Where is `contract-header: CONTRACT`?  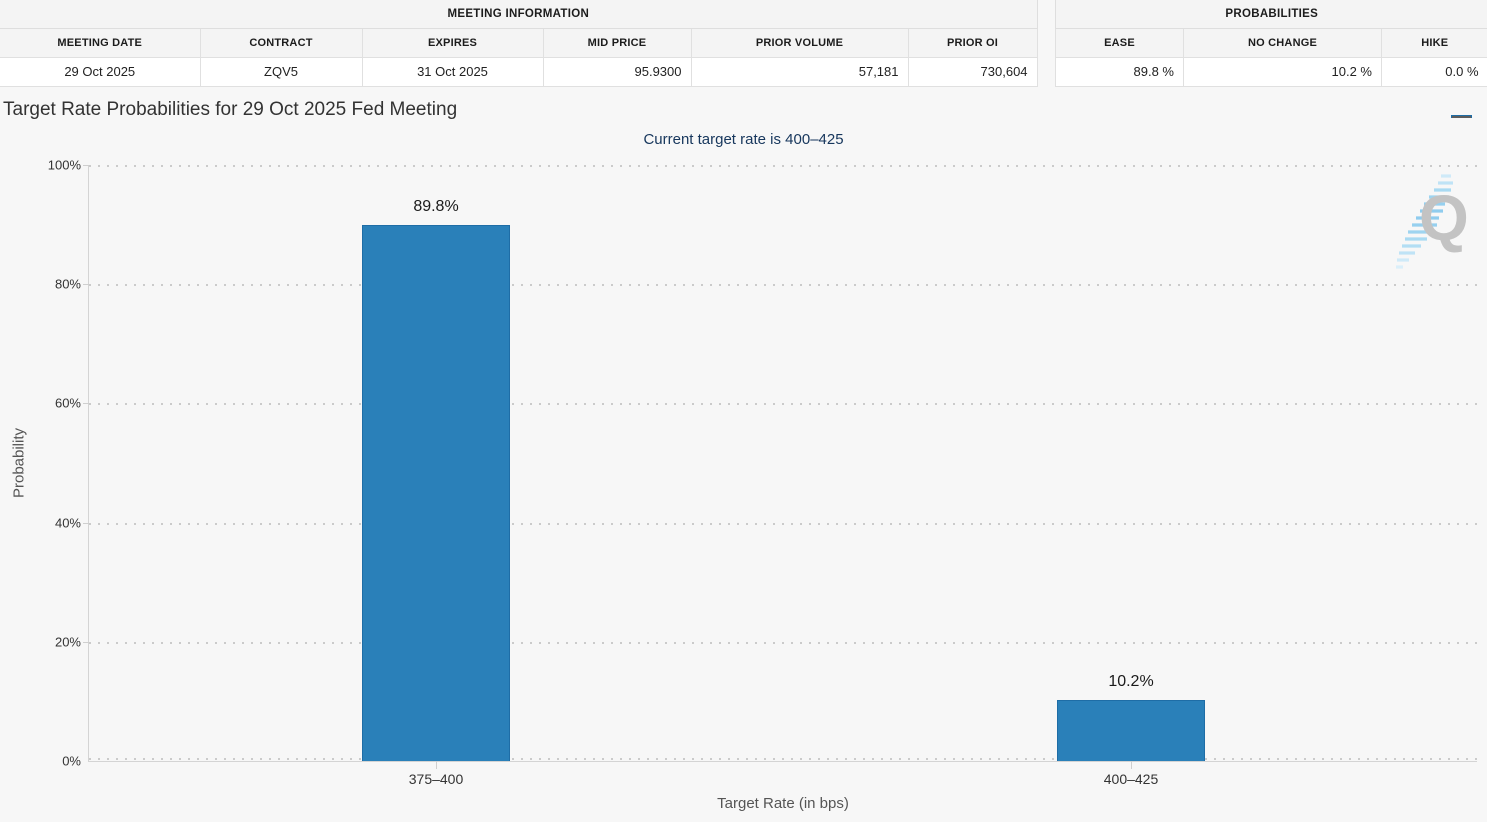 contract-header: CONTRACT is located at coordinates (281, 42).